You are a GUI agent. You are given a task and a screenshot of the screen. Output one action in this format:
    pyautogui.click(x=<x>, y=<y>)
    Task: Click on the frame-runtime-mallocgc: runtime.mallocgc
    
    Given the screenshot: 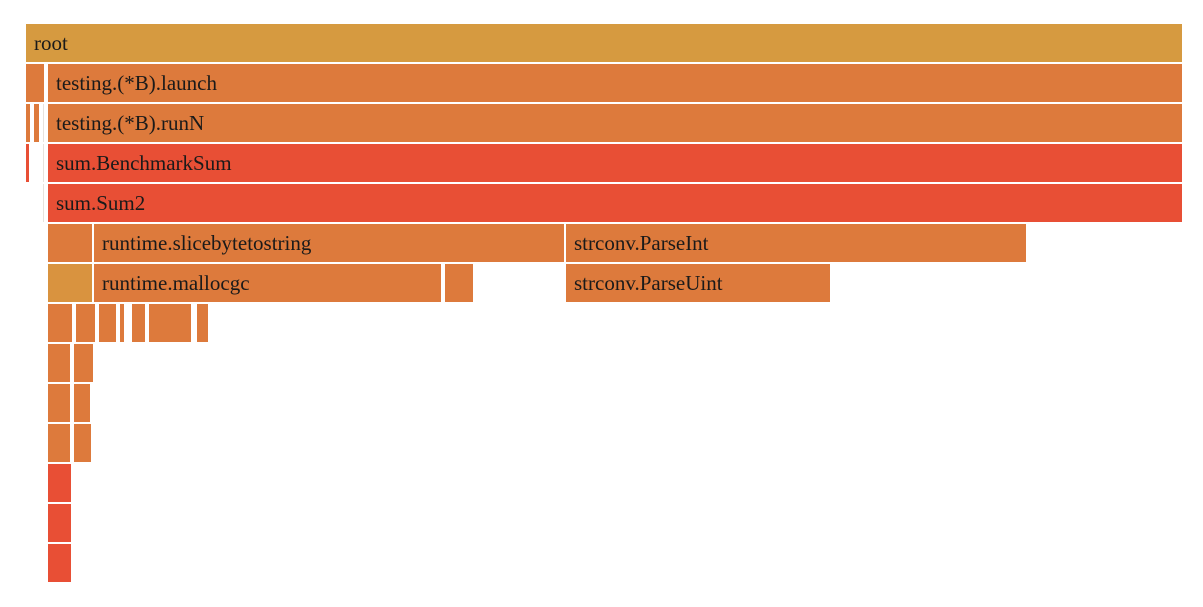 What is the action you would take?
    pyautogui.click(x=268, y=283)
    